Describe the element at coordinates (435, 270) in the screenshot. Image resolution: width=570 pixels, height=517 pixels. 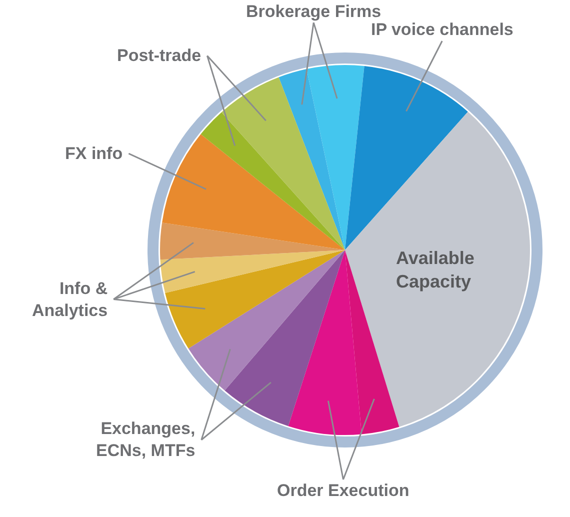
I see `slice-label: Available Capacity` at that location.